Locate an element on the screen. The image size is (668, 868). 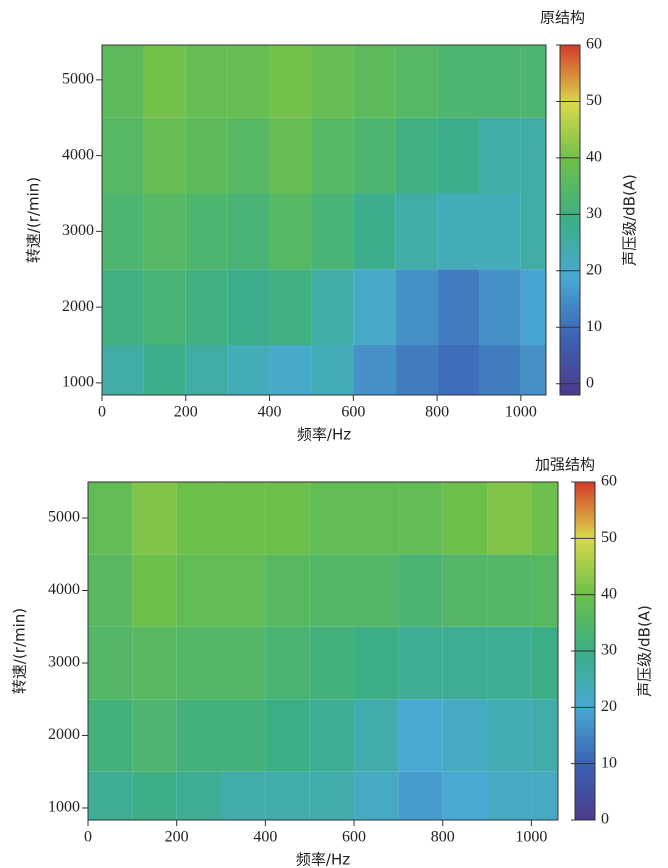
x-axis-label: 频率/Hz is located at coordinates (323, 859).